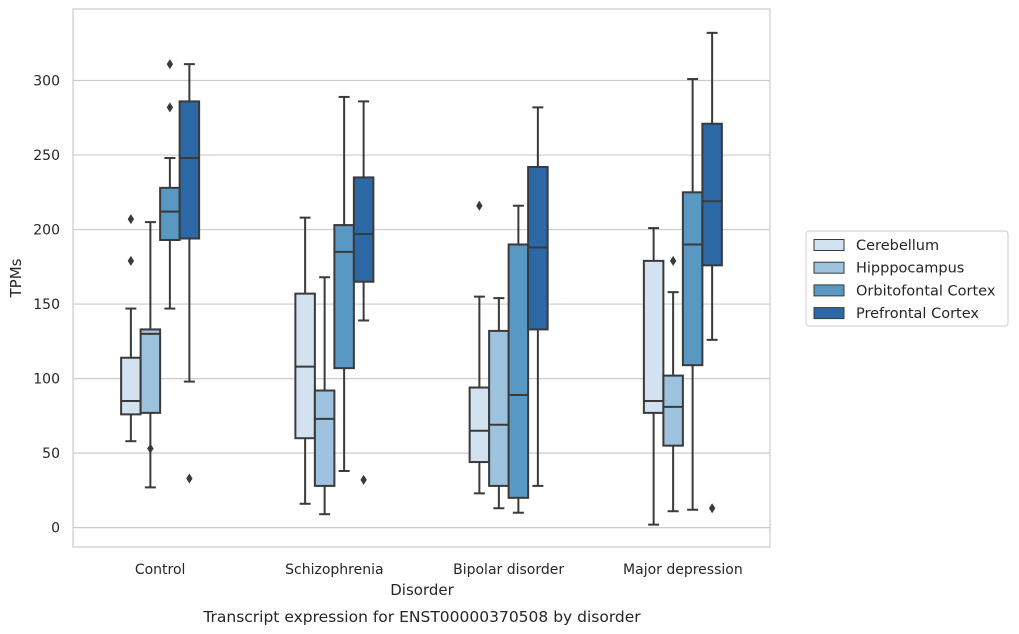 The image size is (1019, 634). I want to click on legend-item: Orbitofontal Cortex, so click(904, 291).